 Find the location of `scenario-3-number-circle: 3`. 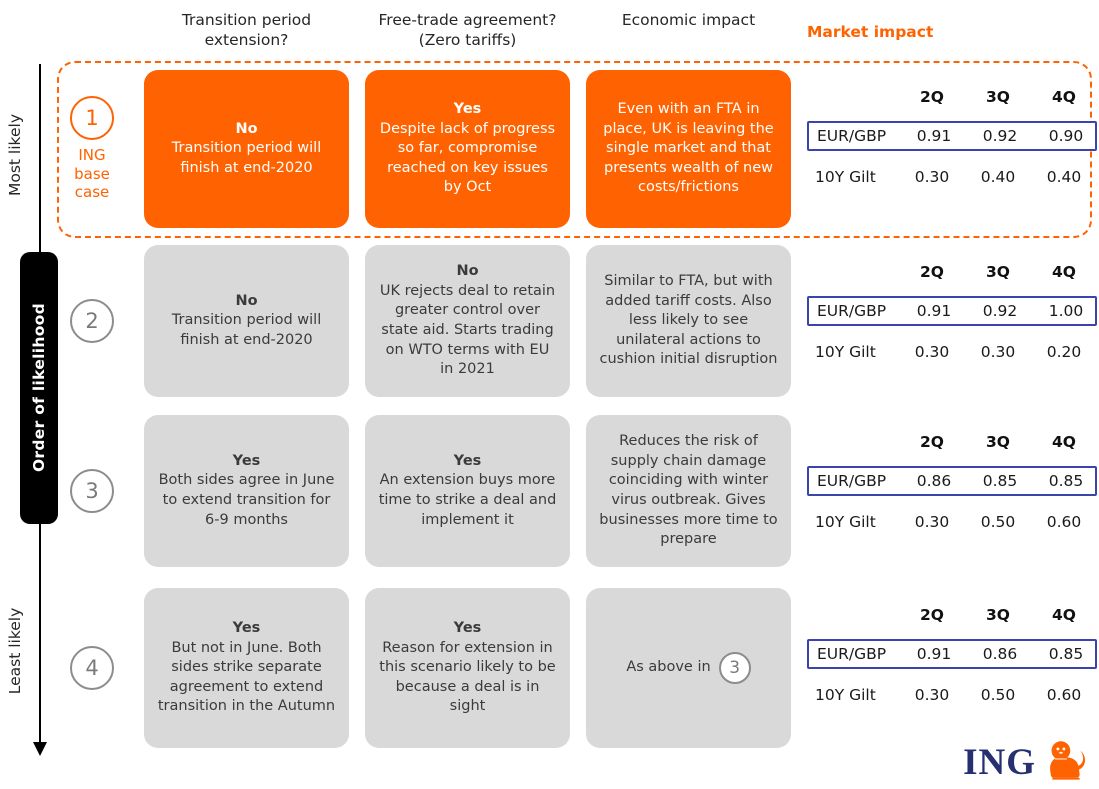

scenario-3-number-circle: 3 is located at coordinates (92, 491).